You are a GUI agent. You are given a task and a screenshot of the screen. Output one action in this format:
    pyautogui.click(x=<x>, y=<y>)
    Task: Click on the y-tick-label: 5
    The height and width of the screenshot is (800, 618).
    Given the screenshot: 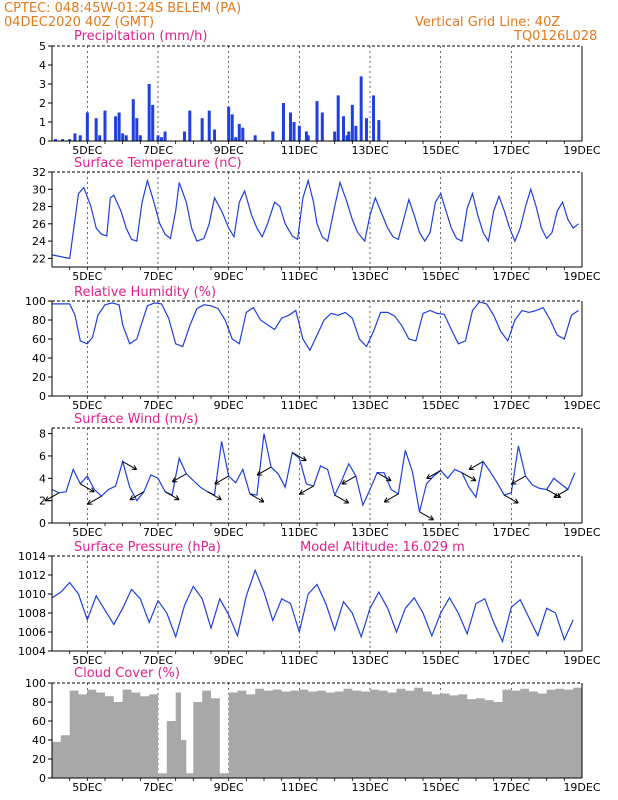 What is the action you would take?
    pyautogui.click(x=42, y=46)
    